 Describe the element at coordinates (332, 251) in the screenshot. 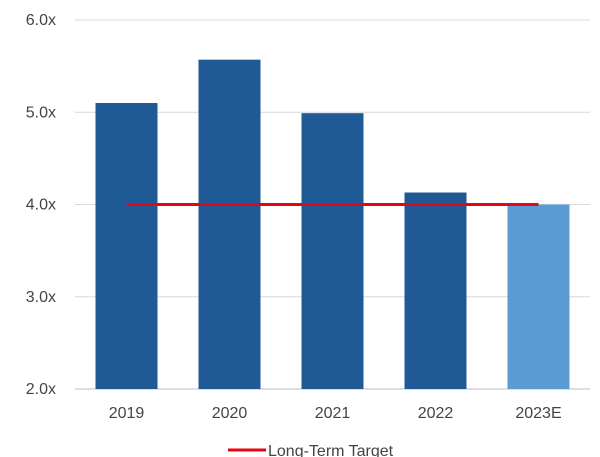

I see `bar-2021` at that location.